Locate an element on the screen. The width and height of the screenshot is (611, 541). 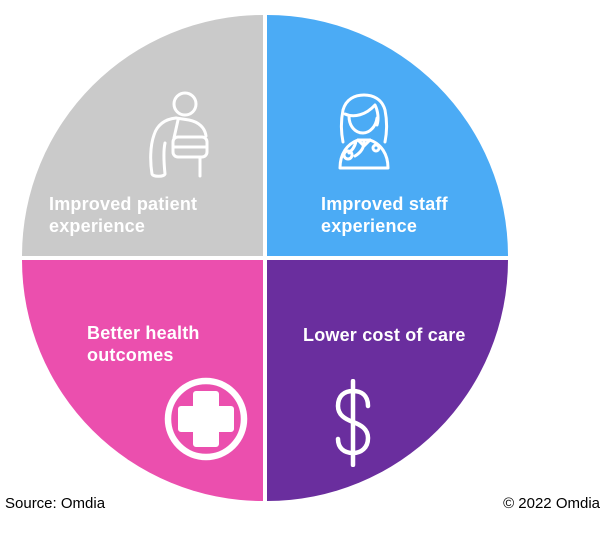
patient-arm-sling-icon is located at coordinates (179, 134).